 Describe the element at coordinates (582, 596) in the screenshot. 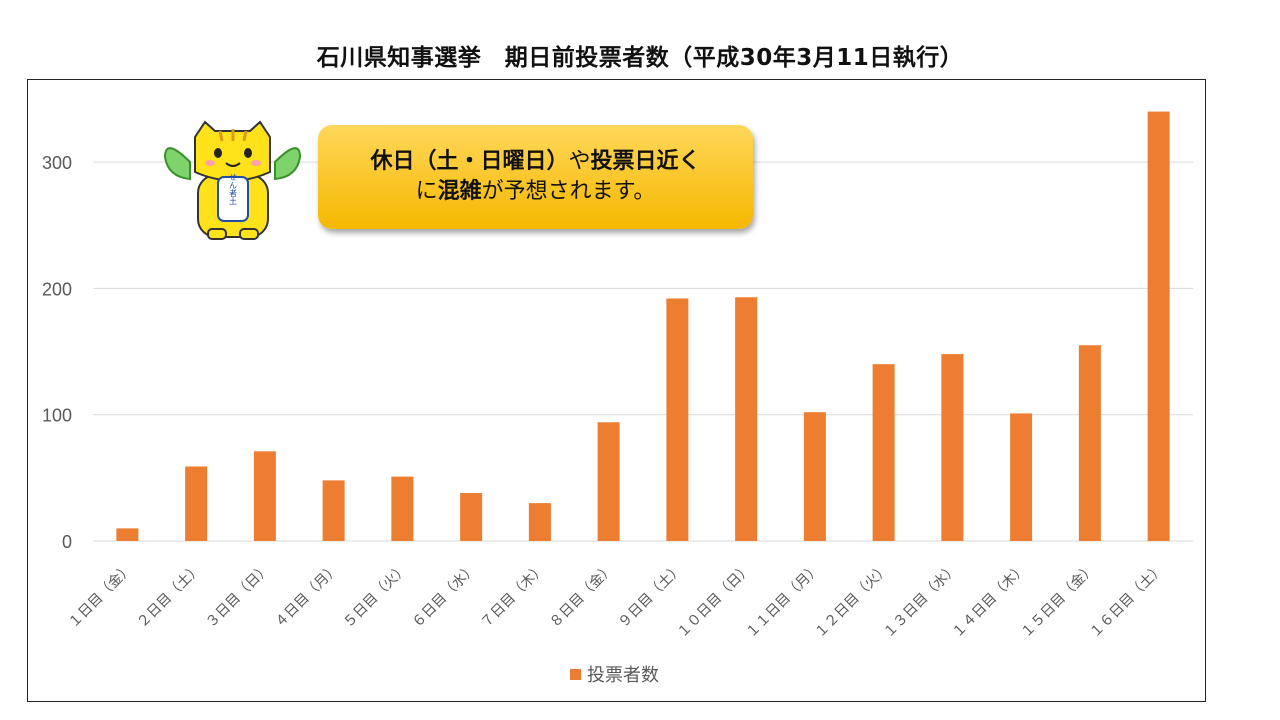

I see `x-tick-label-8: ８日目（金）` at that location.